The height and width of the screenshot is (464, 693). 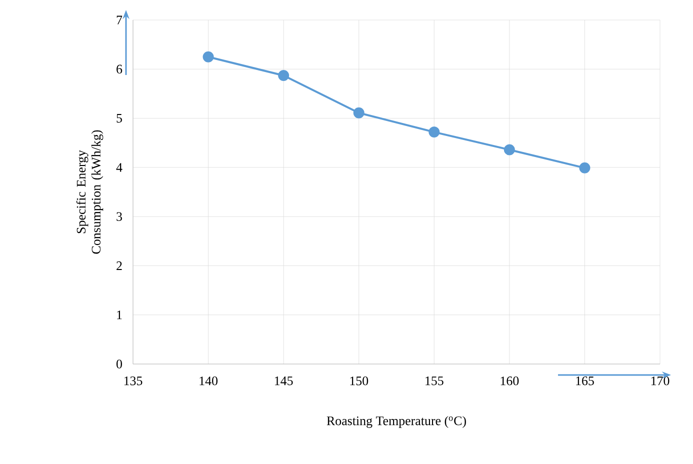 I want to click on x-tick-label: 155, so click(x=435, y=381).